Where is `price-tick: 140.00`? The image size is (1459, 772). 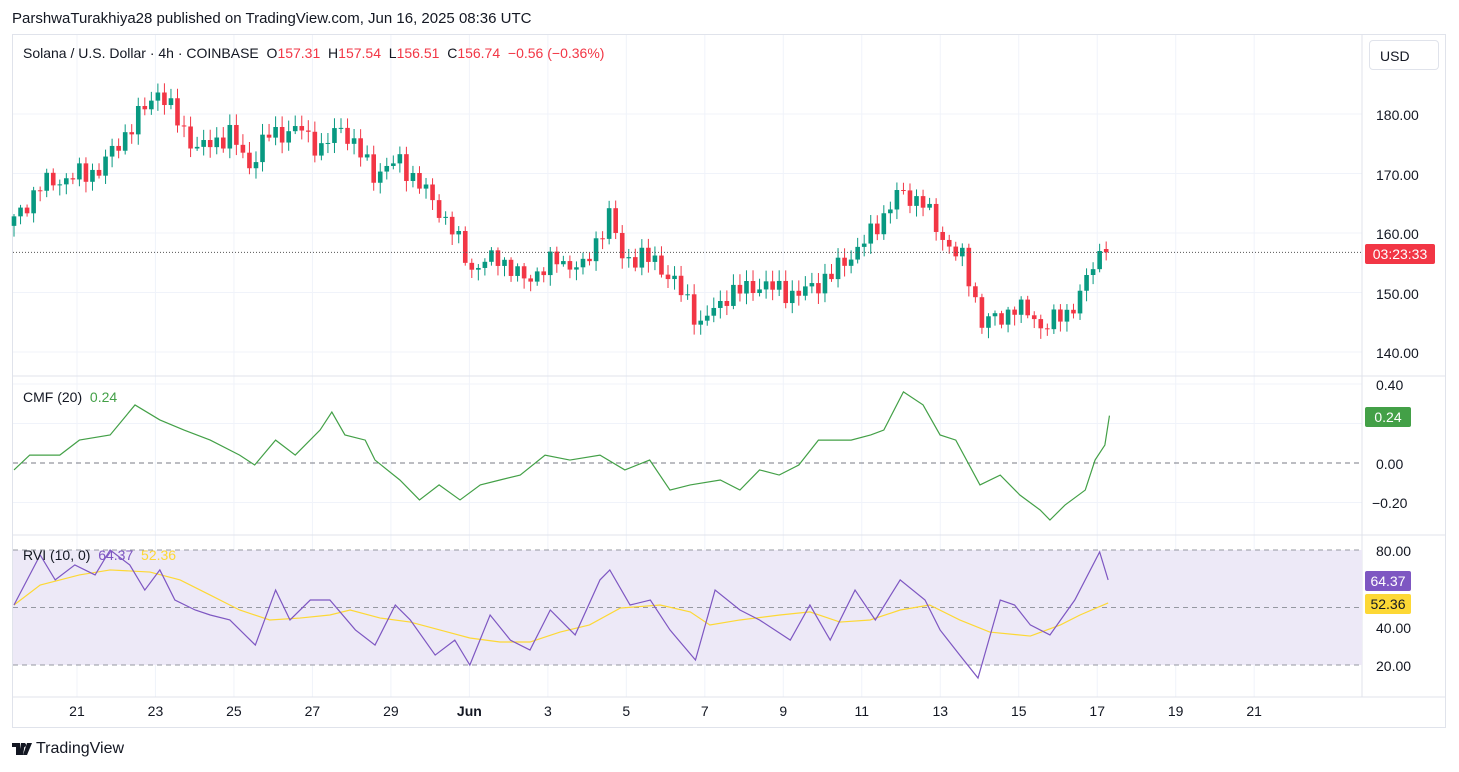
price-tick: 140.00 is located at coordinates (1397, 353).